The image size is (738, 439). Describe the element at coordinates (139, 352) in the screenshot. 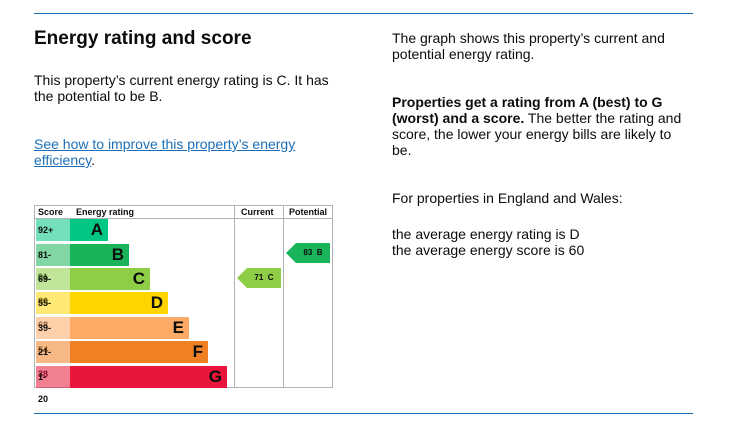

I see `band-bar: F` at that location.